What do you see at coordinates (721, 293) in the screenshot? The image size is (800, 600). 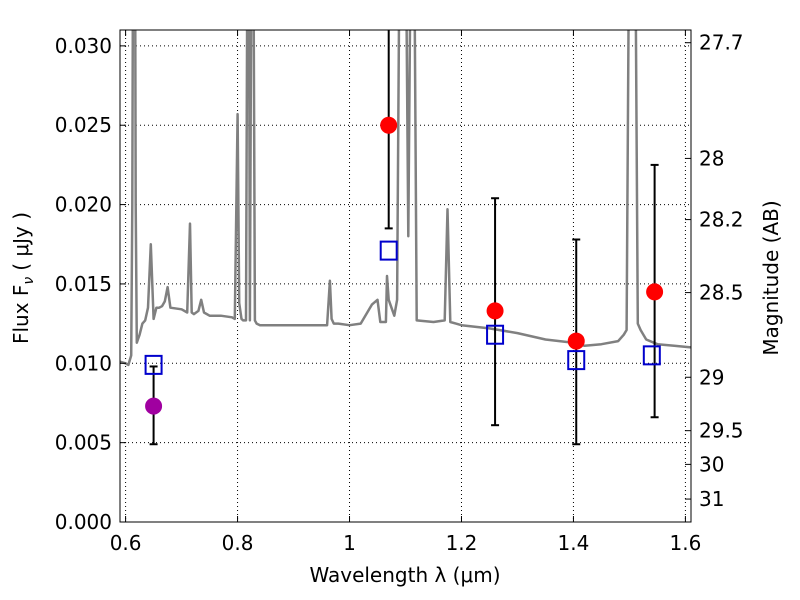 I see `y2-tick-label: 28.5` at bounding box center [721, 293].